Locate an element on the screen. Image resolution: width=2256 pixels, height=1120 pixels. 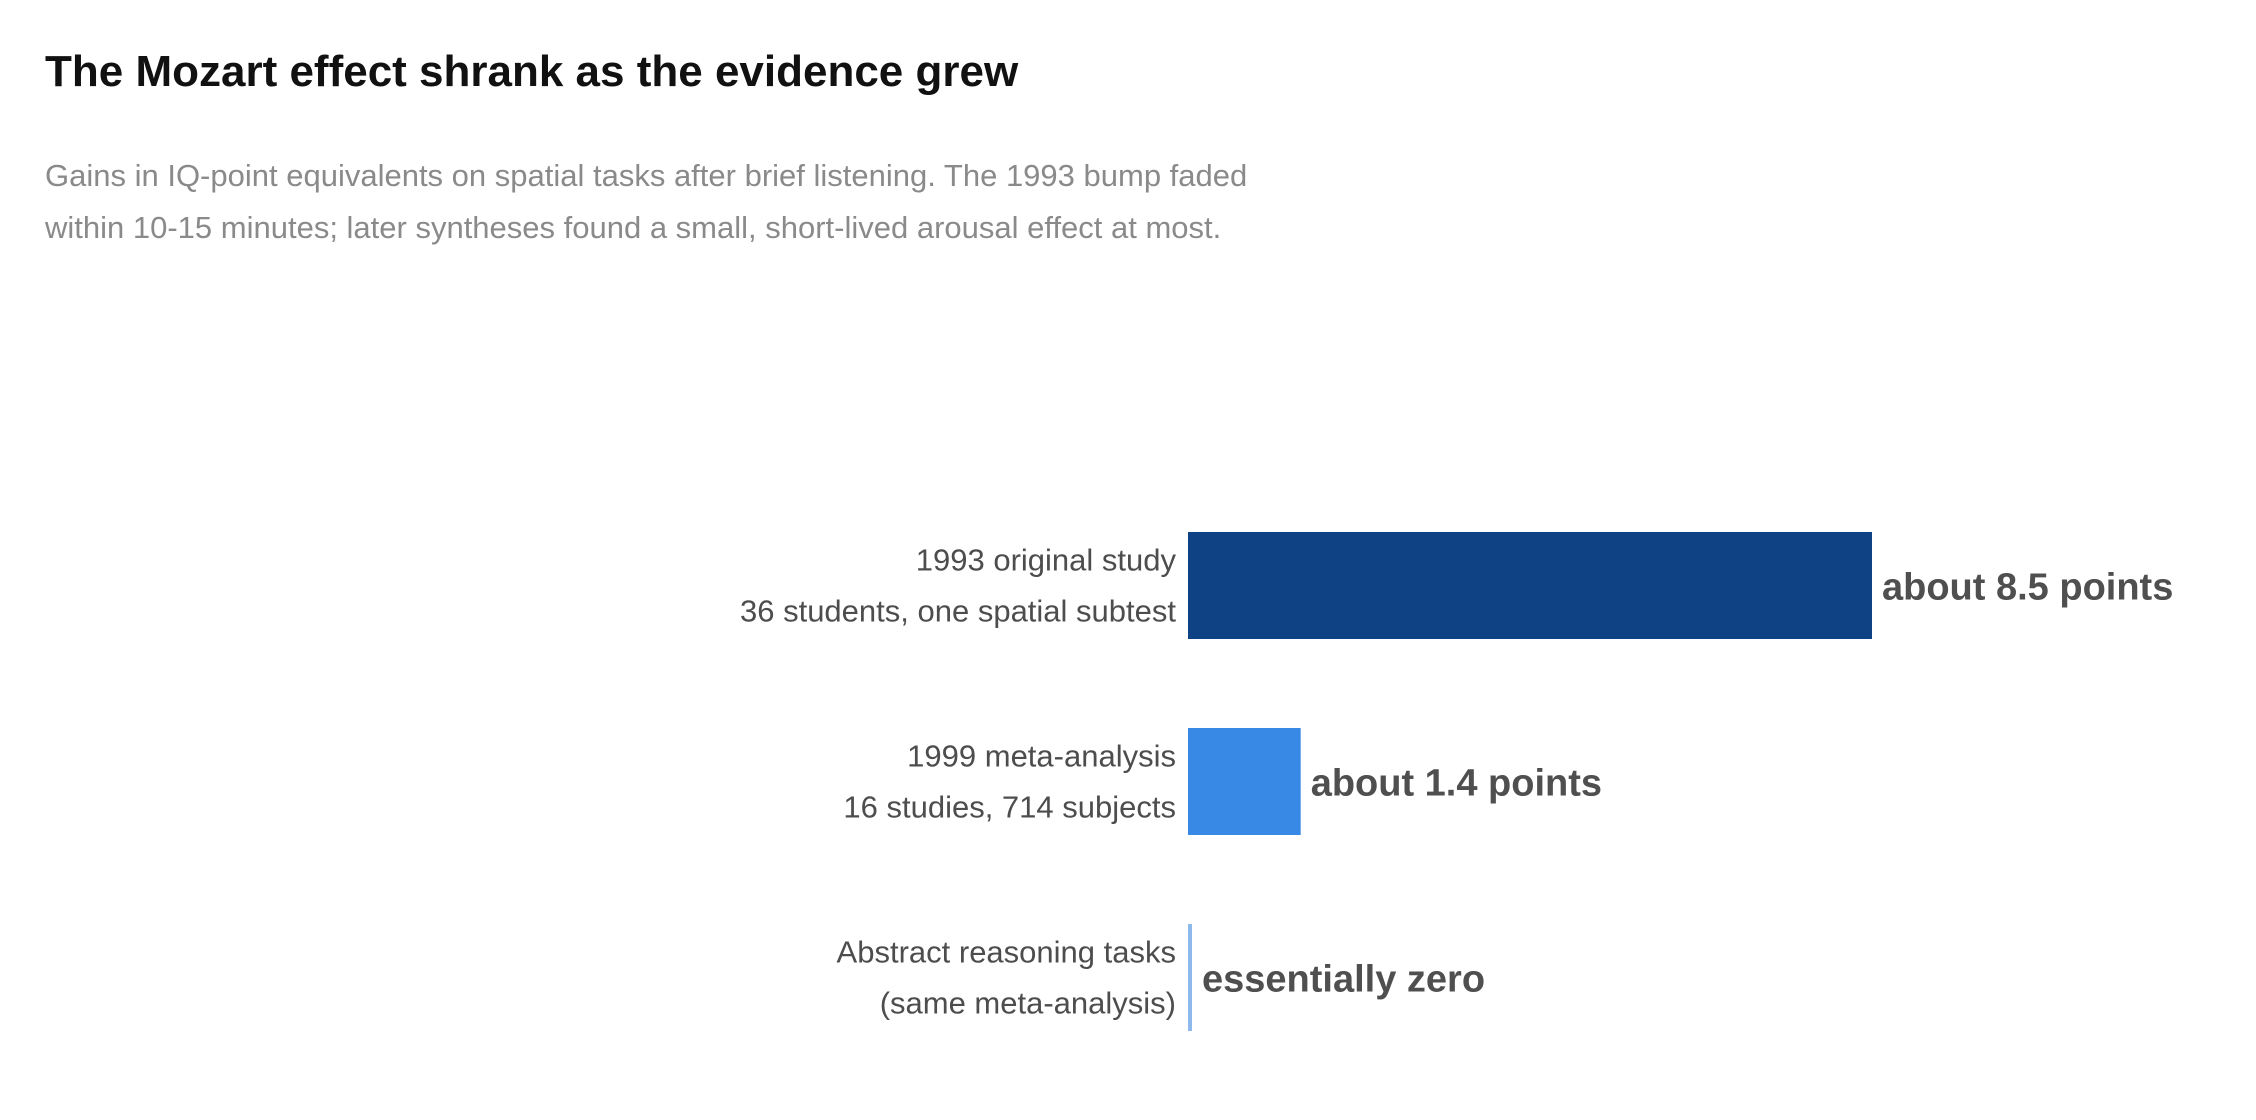
value-label-2: about 1.4 points is located at coordinates (1456, 784).